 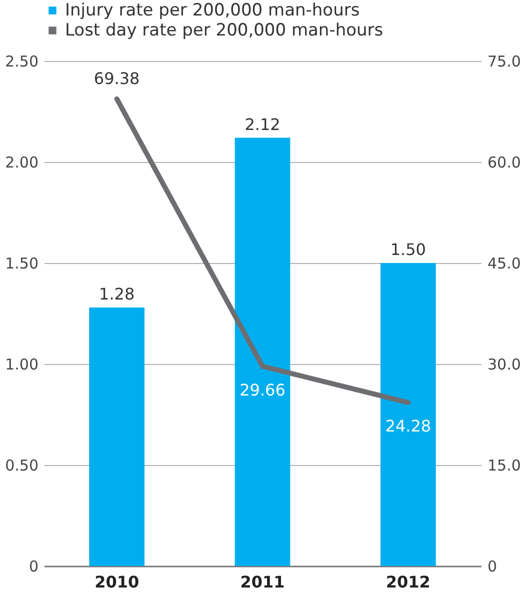 I want to click on y2-tick-label: 60.0, so click(x=504, y=163).